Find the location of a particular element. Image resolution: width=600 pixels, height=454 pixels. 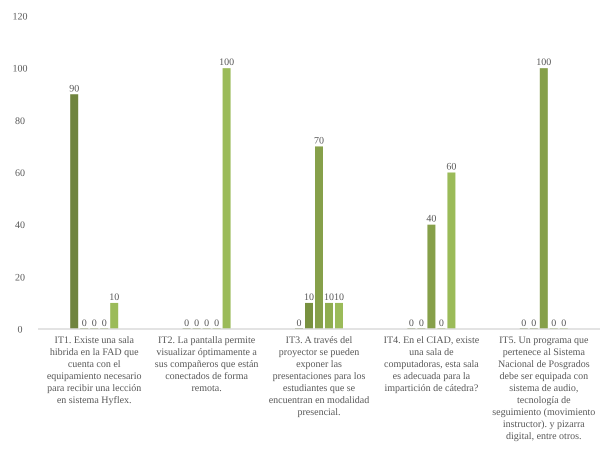

y-tick-label: 80 is located at coordinates (20, 121).